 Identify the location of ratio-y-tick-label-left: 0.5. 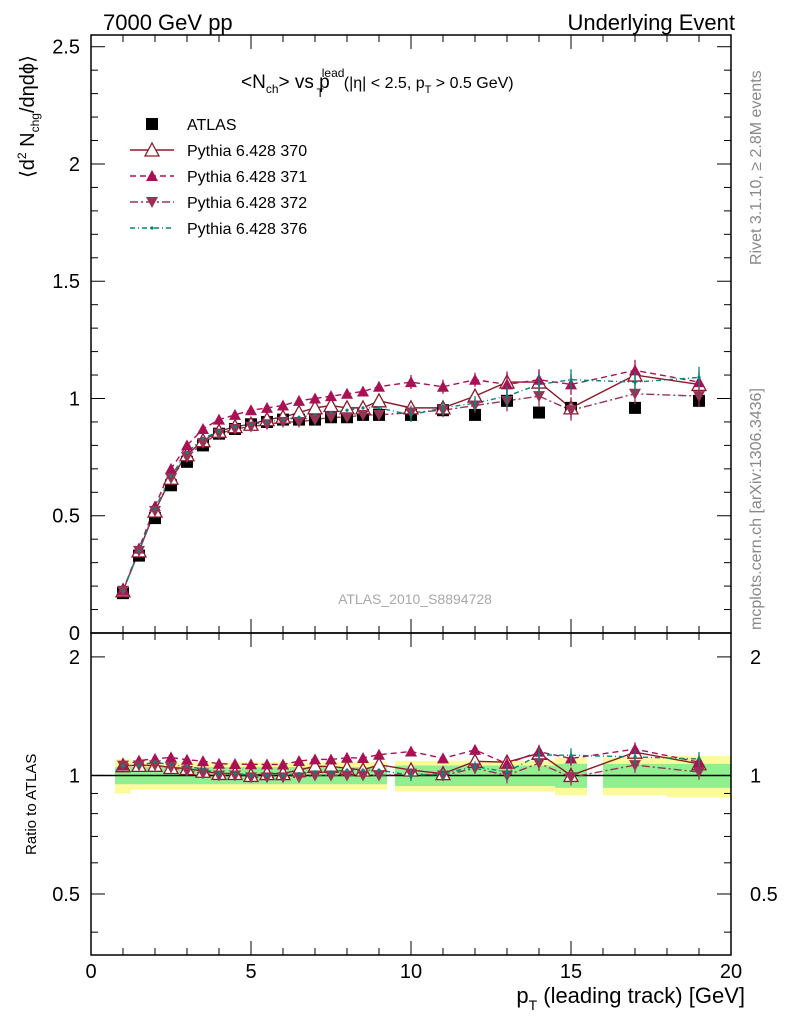
(66, 895).